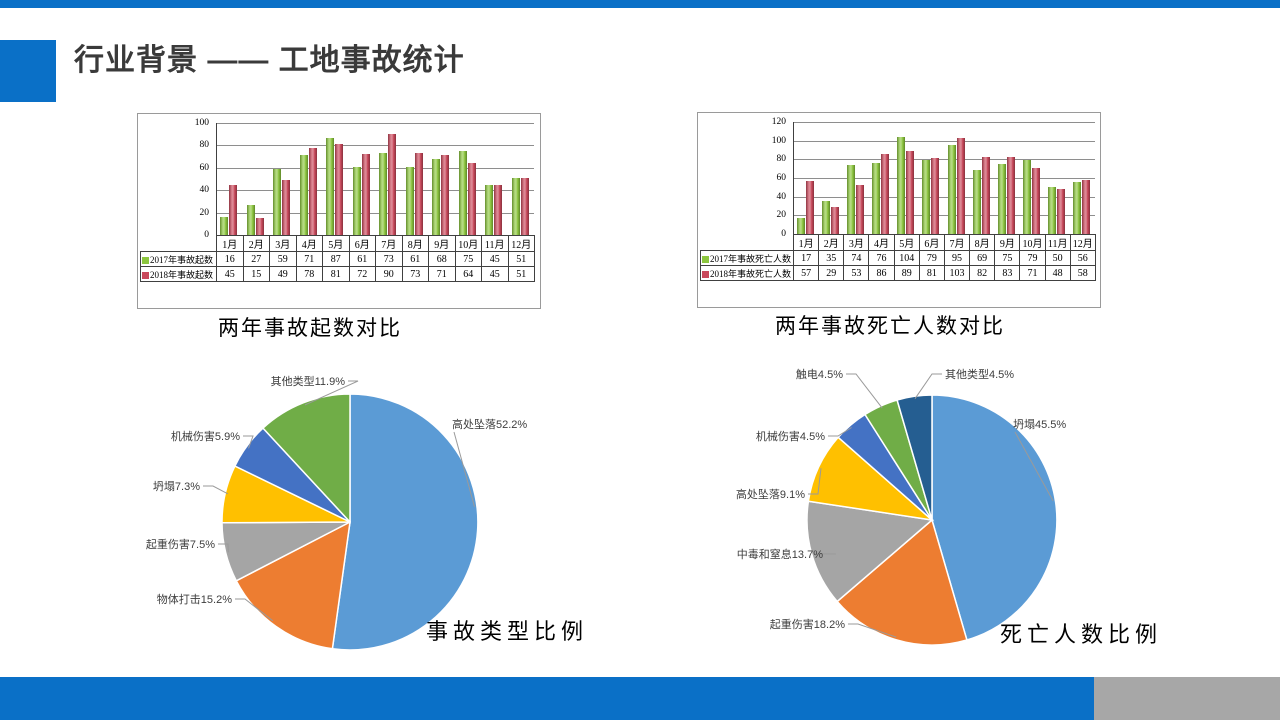 The image size is (1280, 720). Describe the element at coordinates (489, 424) in the screenshot. I see `pie-label: 高处坠落52.2%` at that location.